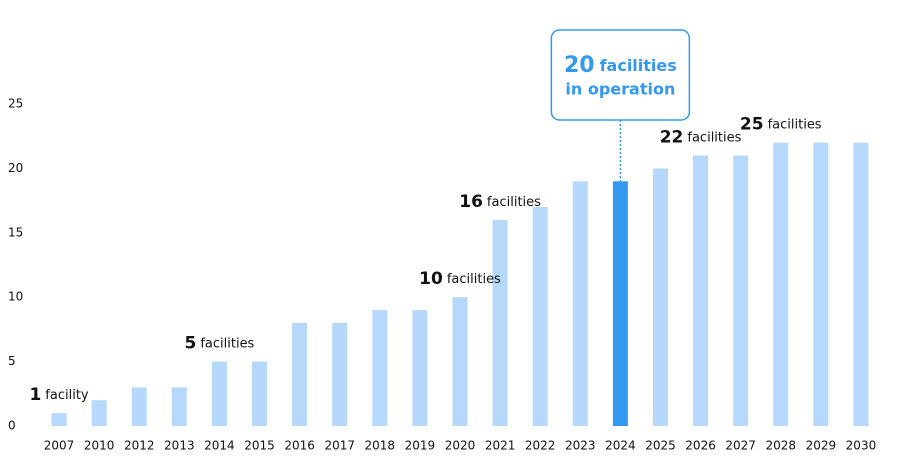  I want to click on y-tick-label: 0, so click(12, 426).